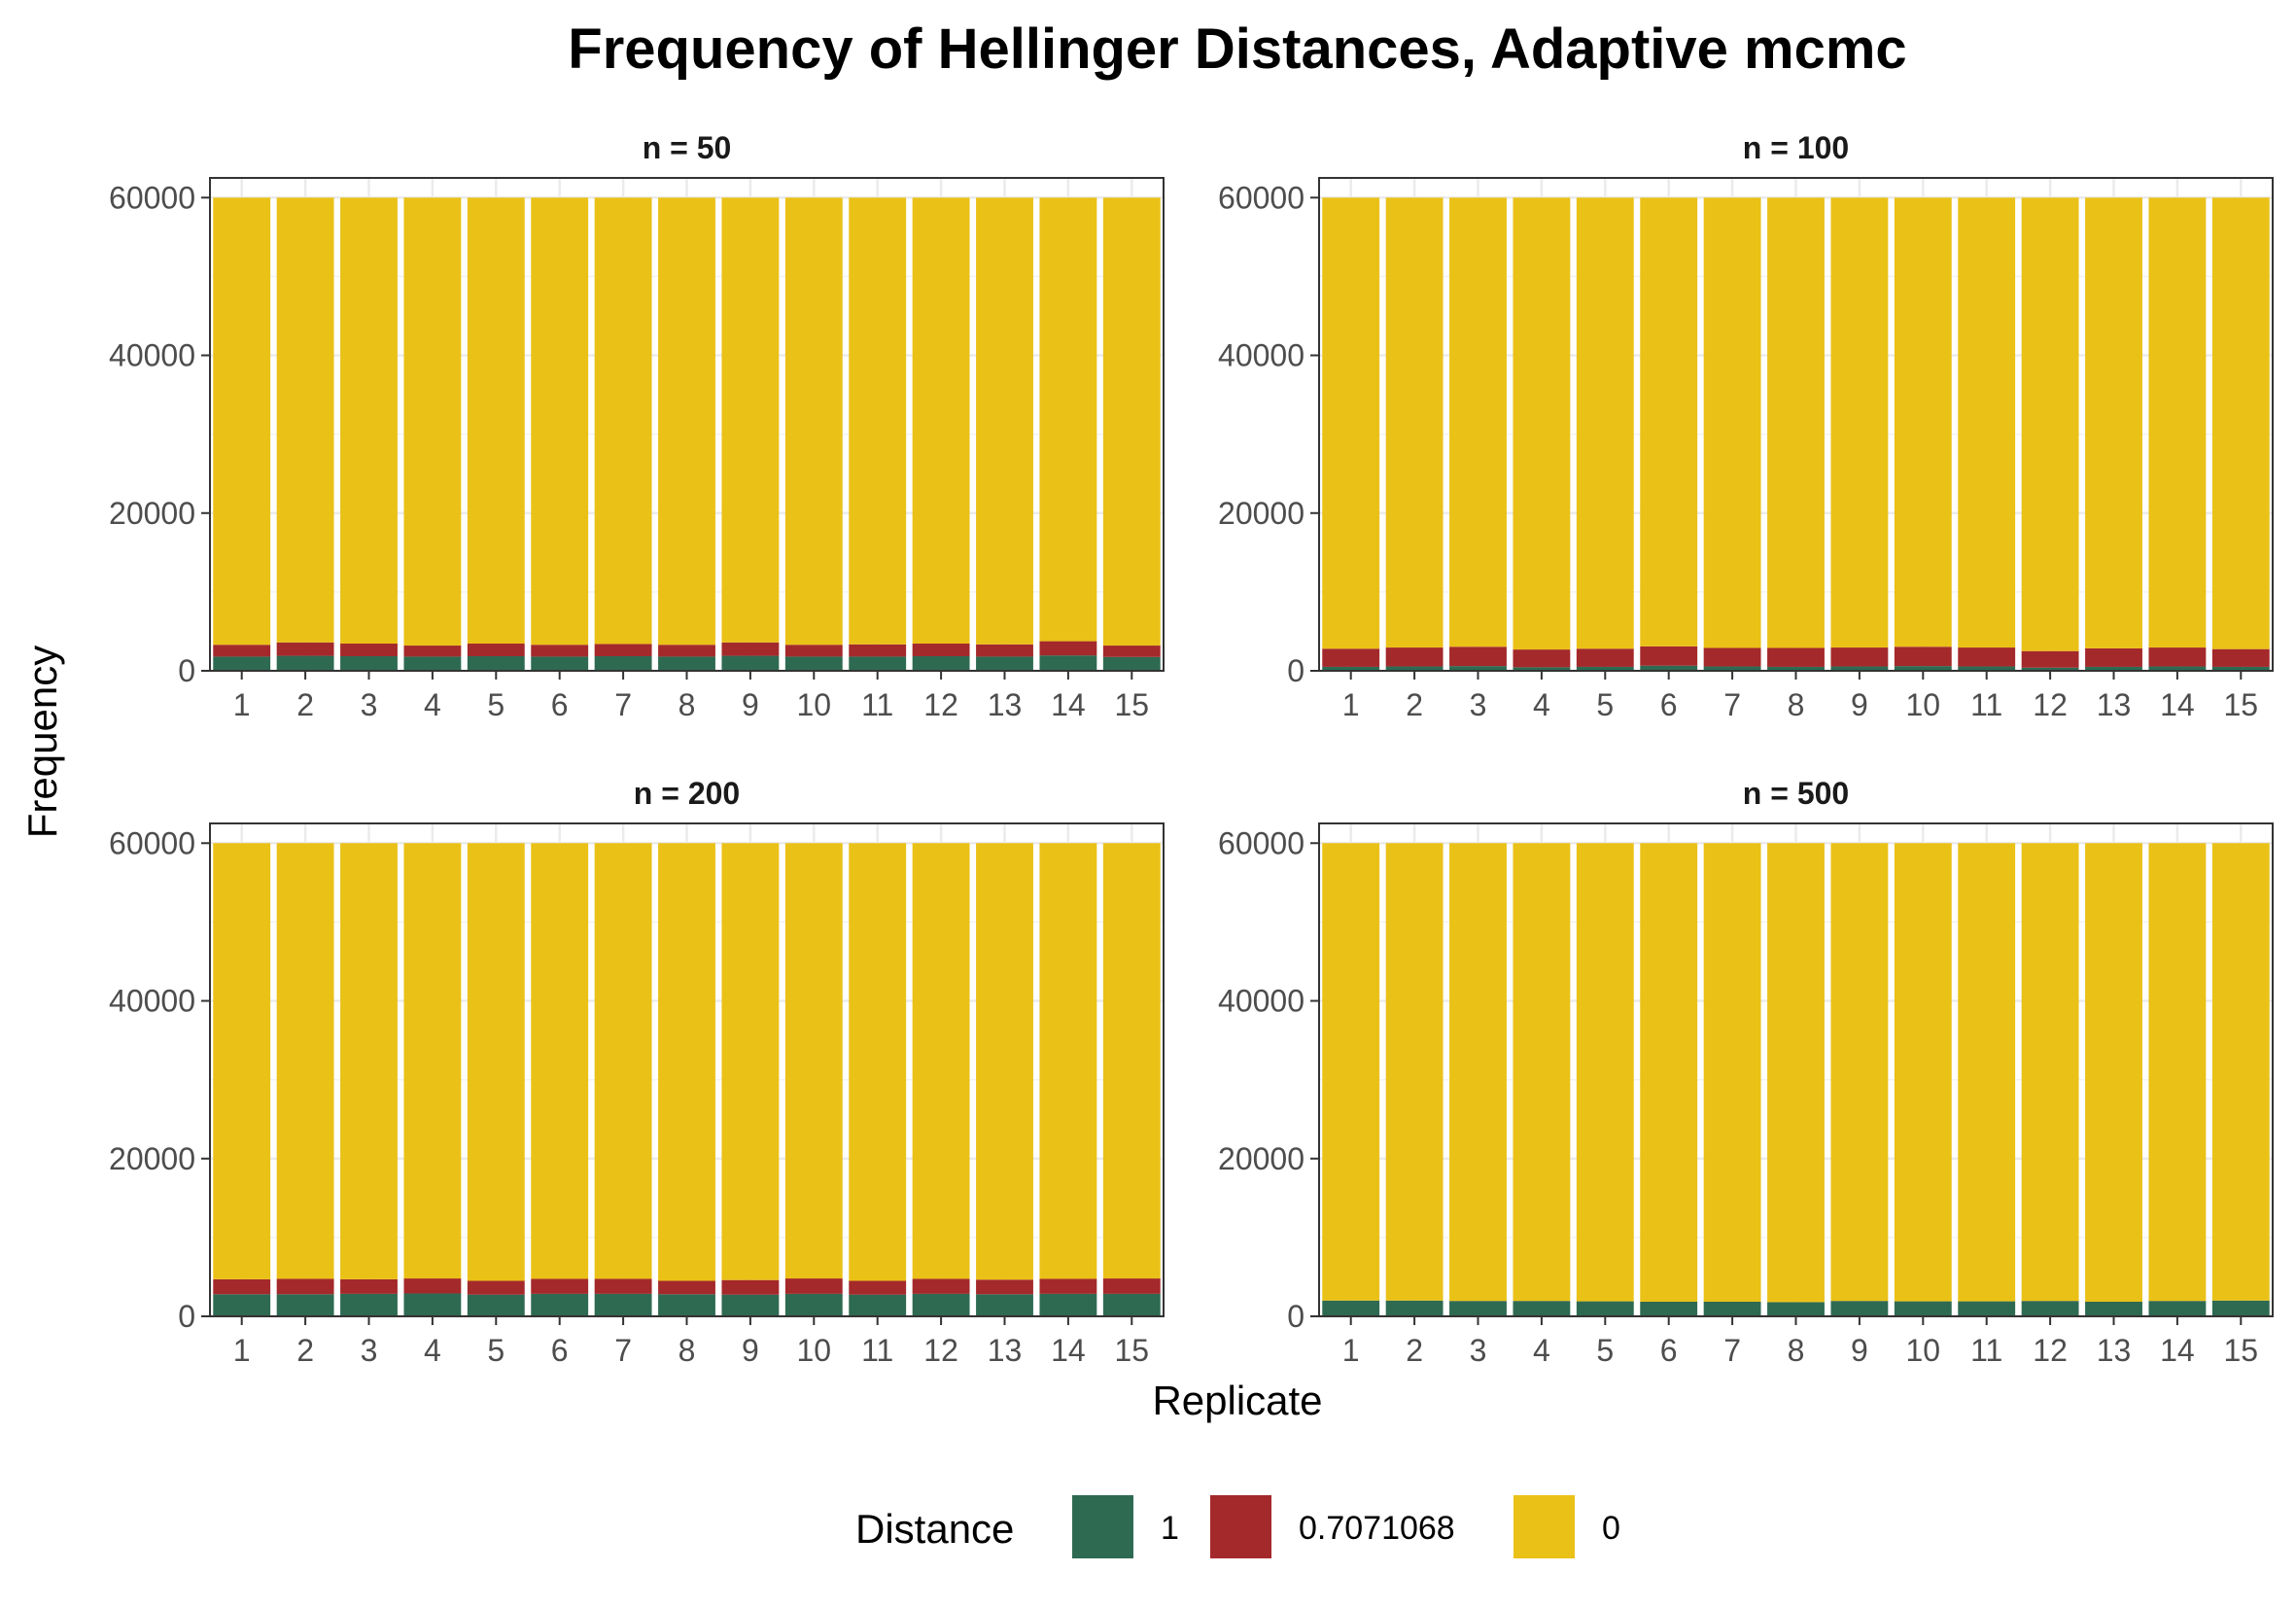 This screenshot has width=2296, height=1607. Describe the element at coordinates (623, 1286) in the screenshot. I see `bar-segment-replicate-7-distance-0.7071068` at that location.